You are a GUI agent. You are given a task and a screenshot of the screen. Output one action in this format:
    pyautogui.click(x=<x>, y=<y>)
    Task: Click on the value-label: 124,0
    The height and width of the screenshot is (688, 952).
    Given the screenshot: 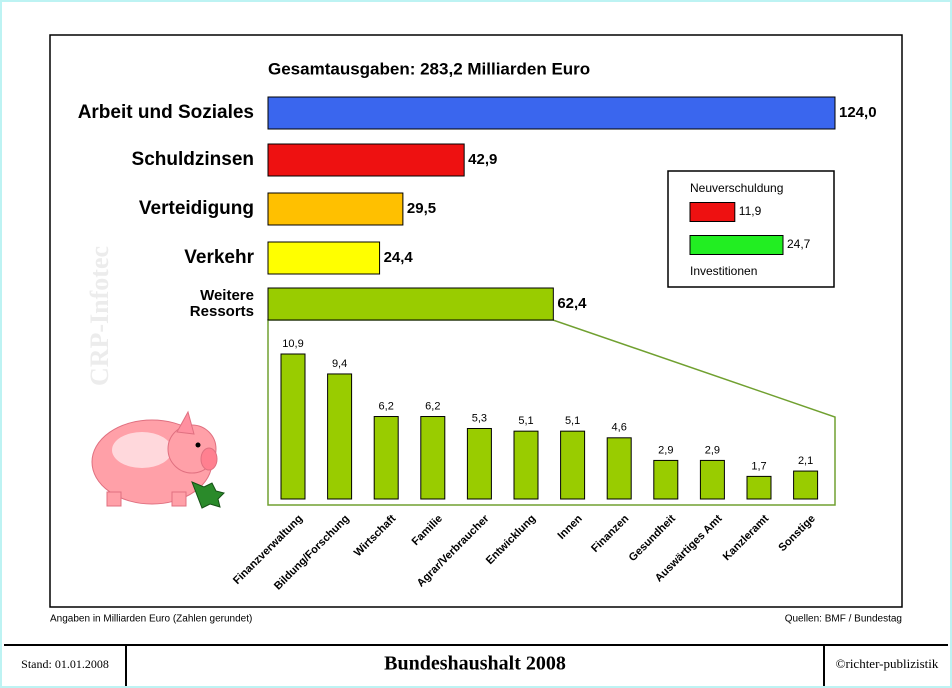 What is the action you would take?
    pyautogui.click(x=858, y=112)
    